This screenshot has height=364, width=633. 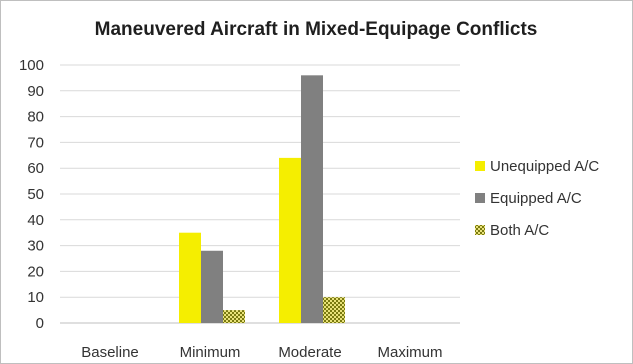 What do you see at coordinates (210, 352) in the screenshot?
I see `x-tick-label: Minimum` at bounding box center [210, 352].